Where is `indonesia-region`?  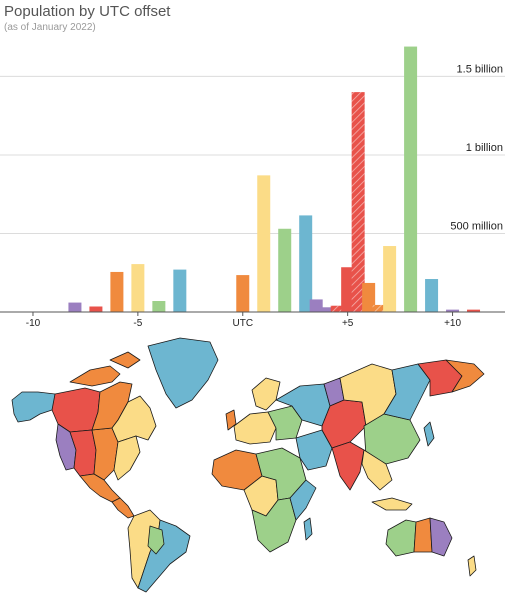 indonesia-region is located at coordinates (392, 504).